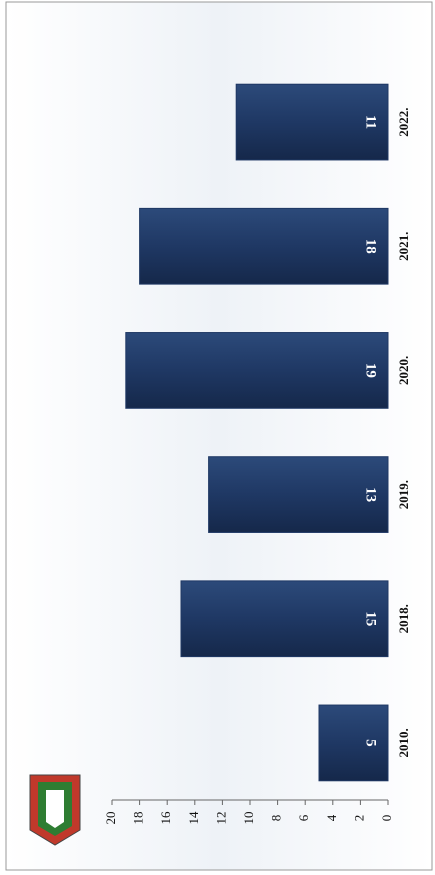  I want to click on y-tick-label: 8, so click(276, 818).